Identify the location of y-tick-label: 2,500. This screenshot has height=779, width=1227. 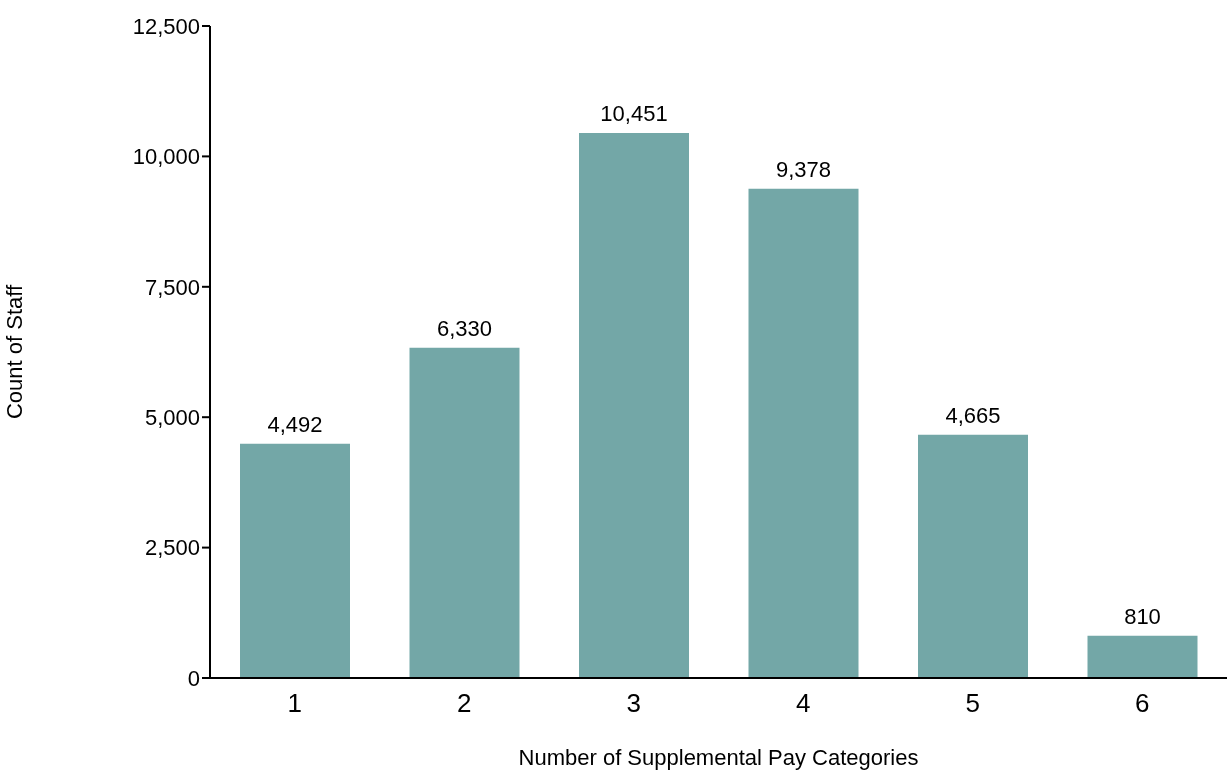
(172, 548).